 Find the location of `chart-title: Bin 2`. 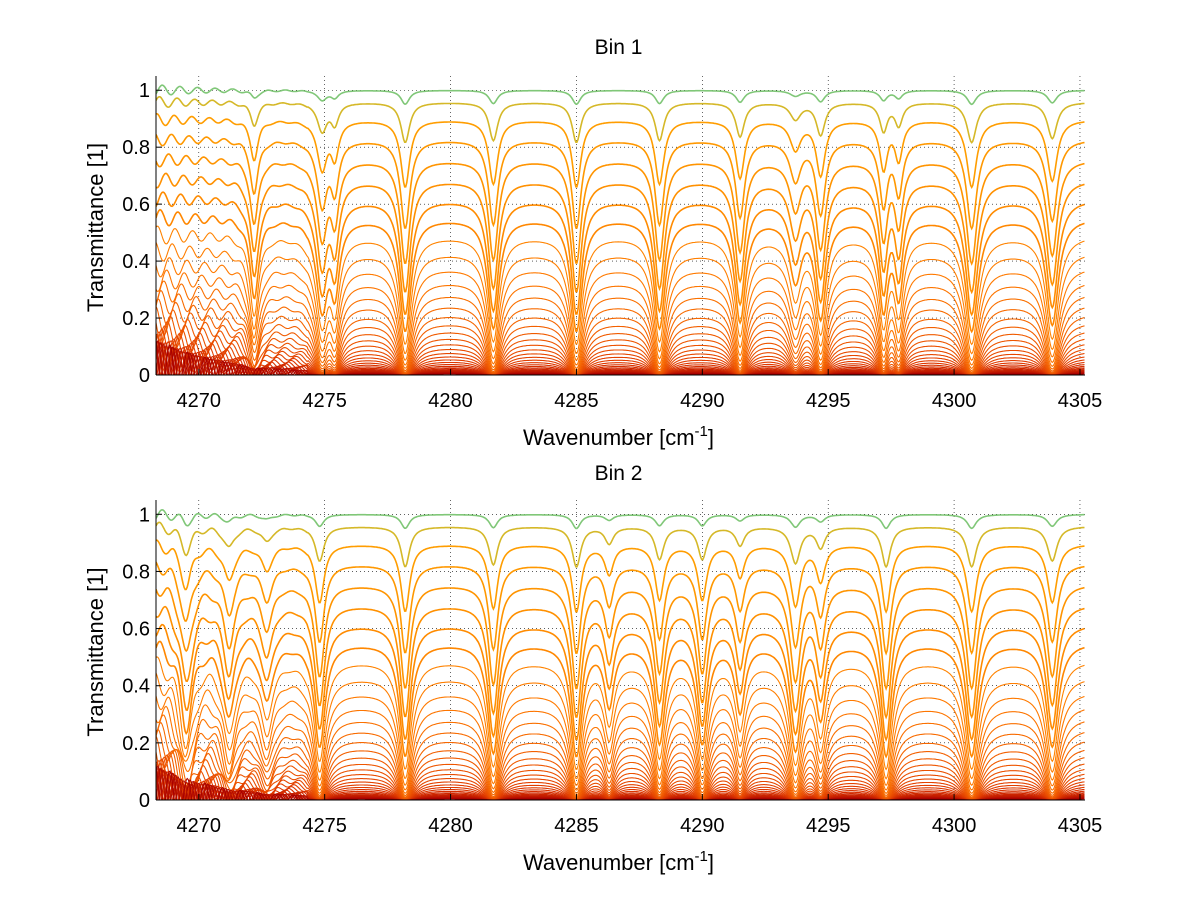

chart-title: Bin 2 is located at coordinates (619, 473).